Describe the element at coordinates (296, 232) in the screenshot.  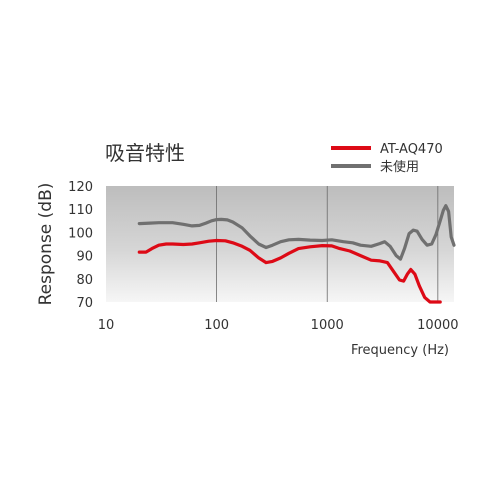
I see `series-line-unused` at that location.